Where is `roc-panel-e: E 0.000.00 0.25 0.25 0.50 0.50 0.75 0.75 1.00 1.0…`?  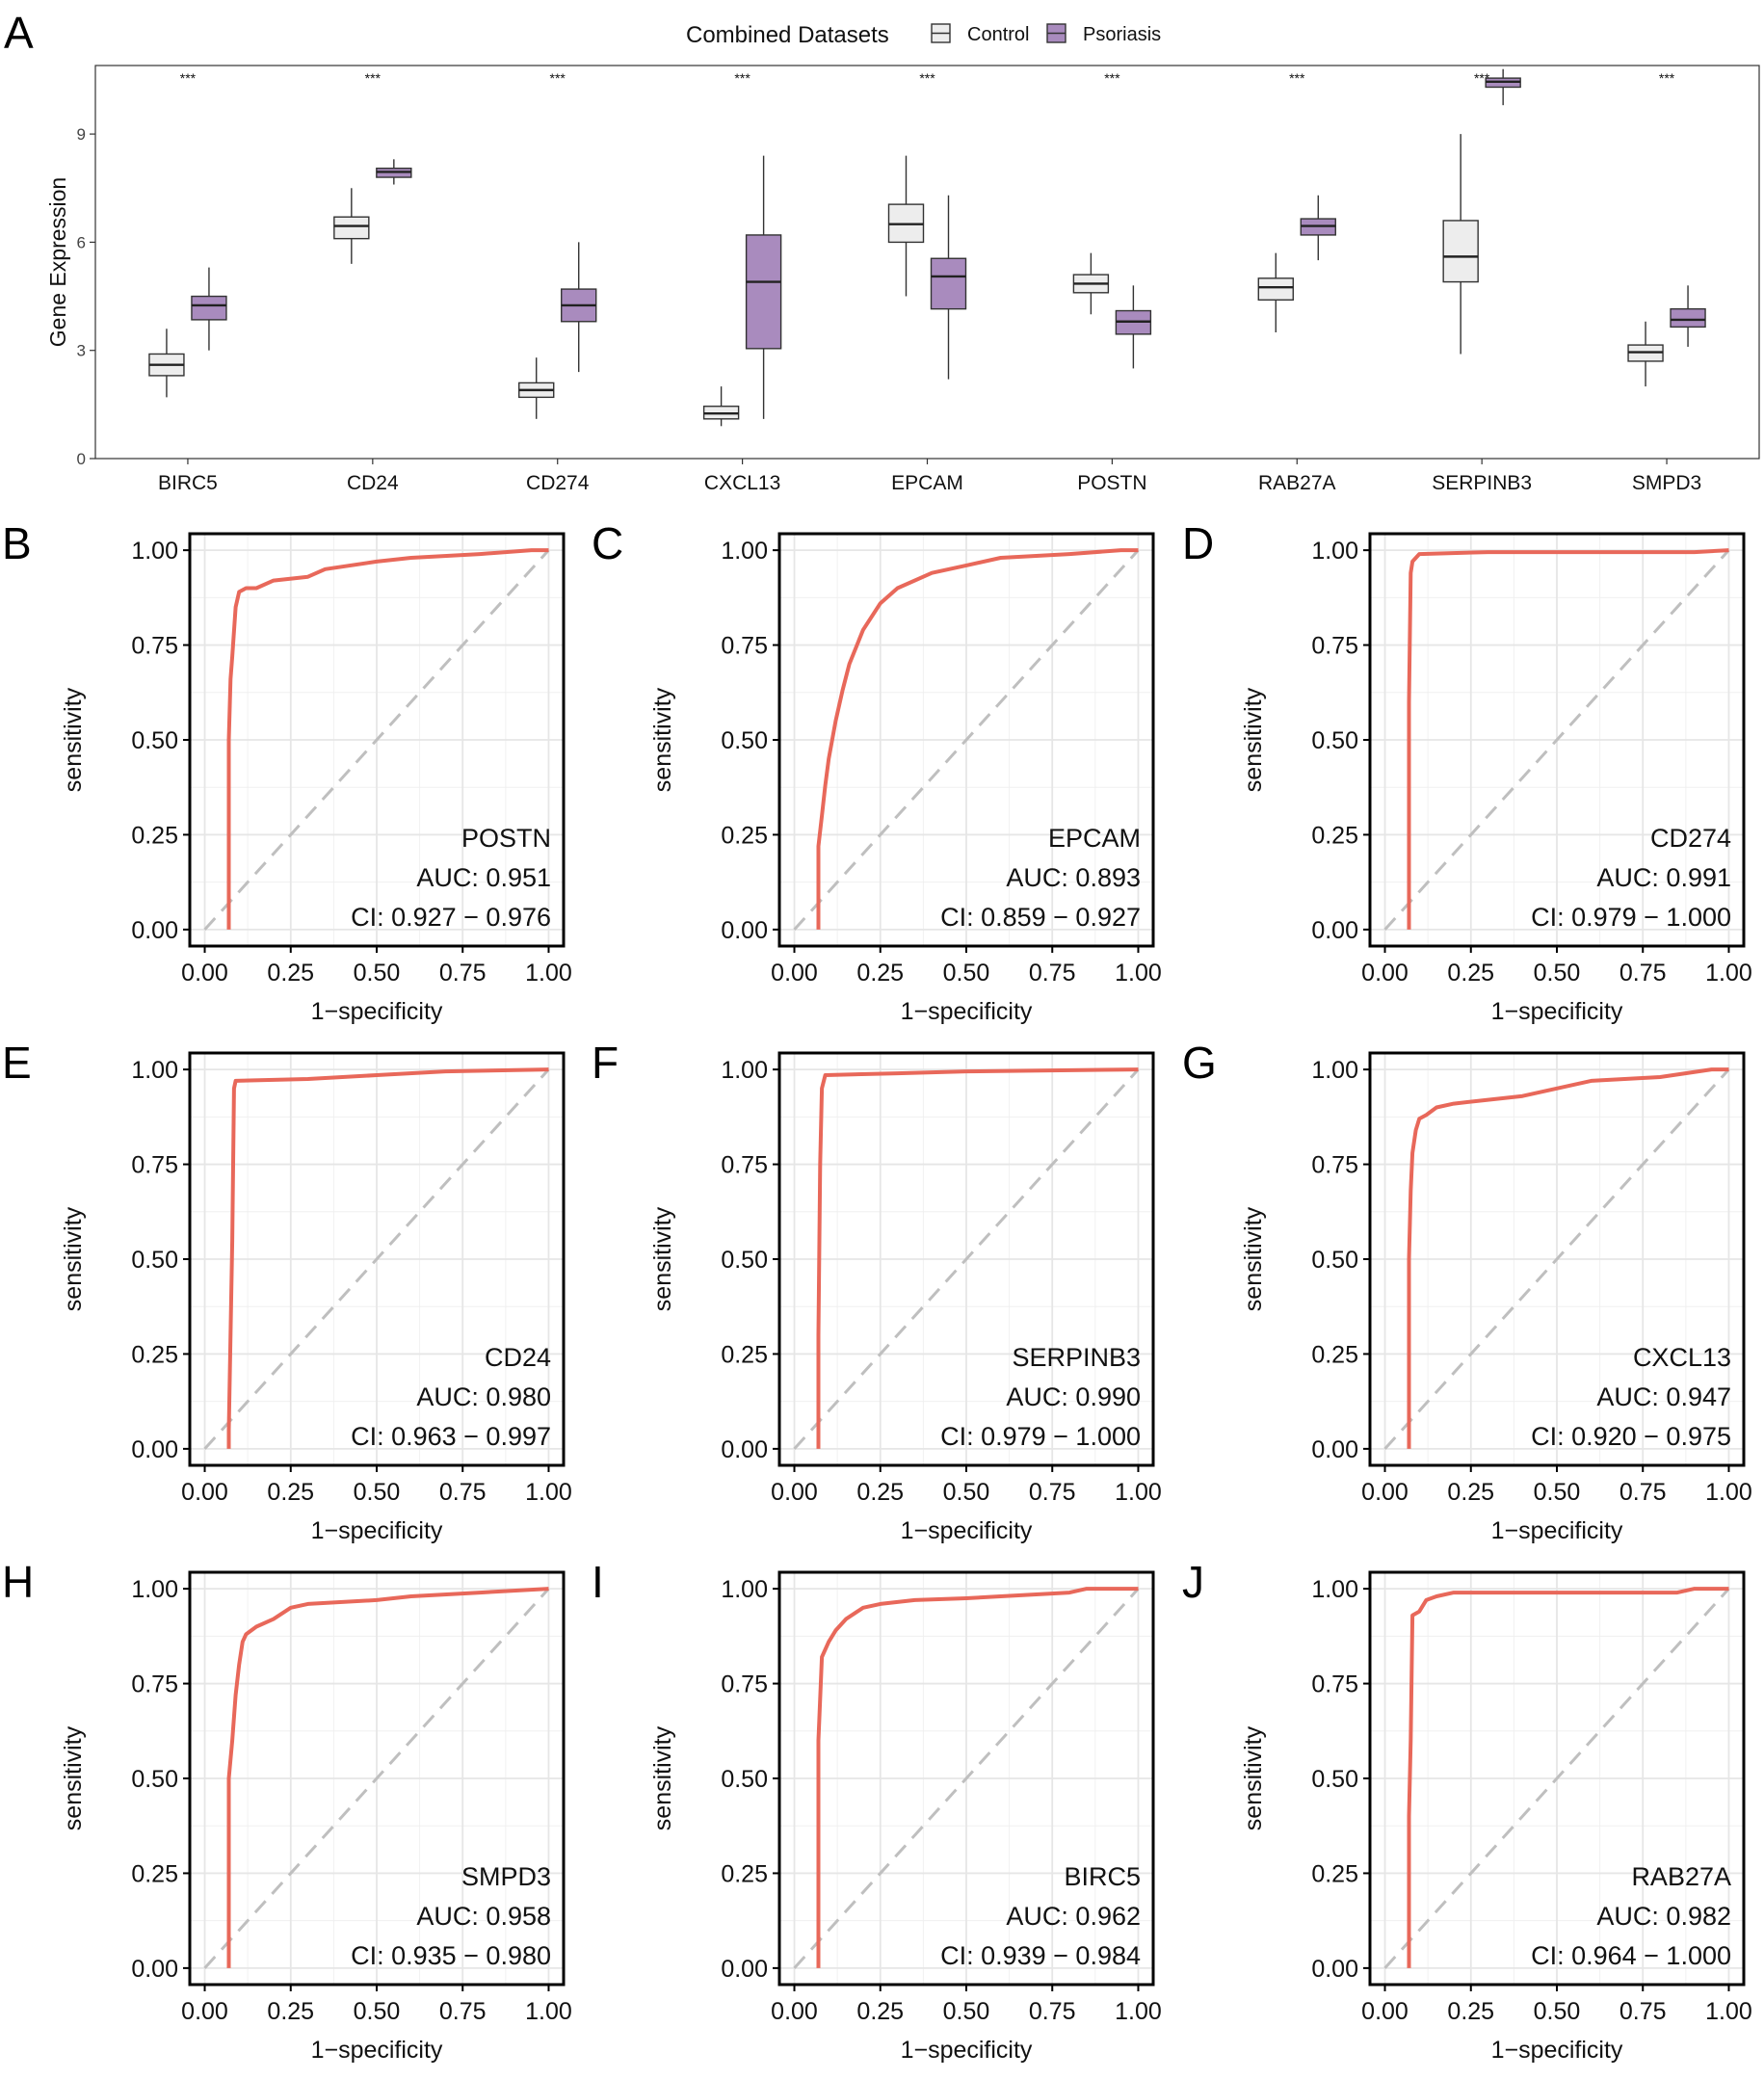 roc-panel-e: E 0.000.00 0.25 0.25 0.50 0.50 0.75 0.75 1.00 1.0… is located at coordinates (287, 1291).